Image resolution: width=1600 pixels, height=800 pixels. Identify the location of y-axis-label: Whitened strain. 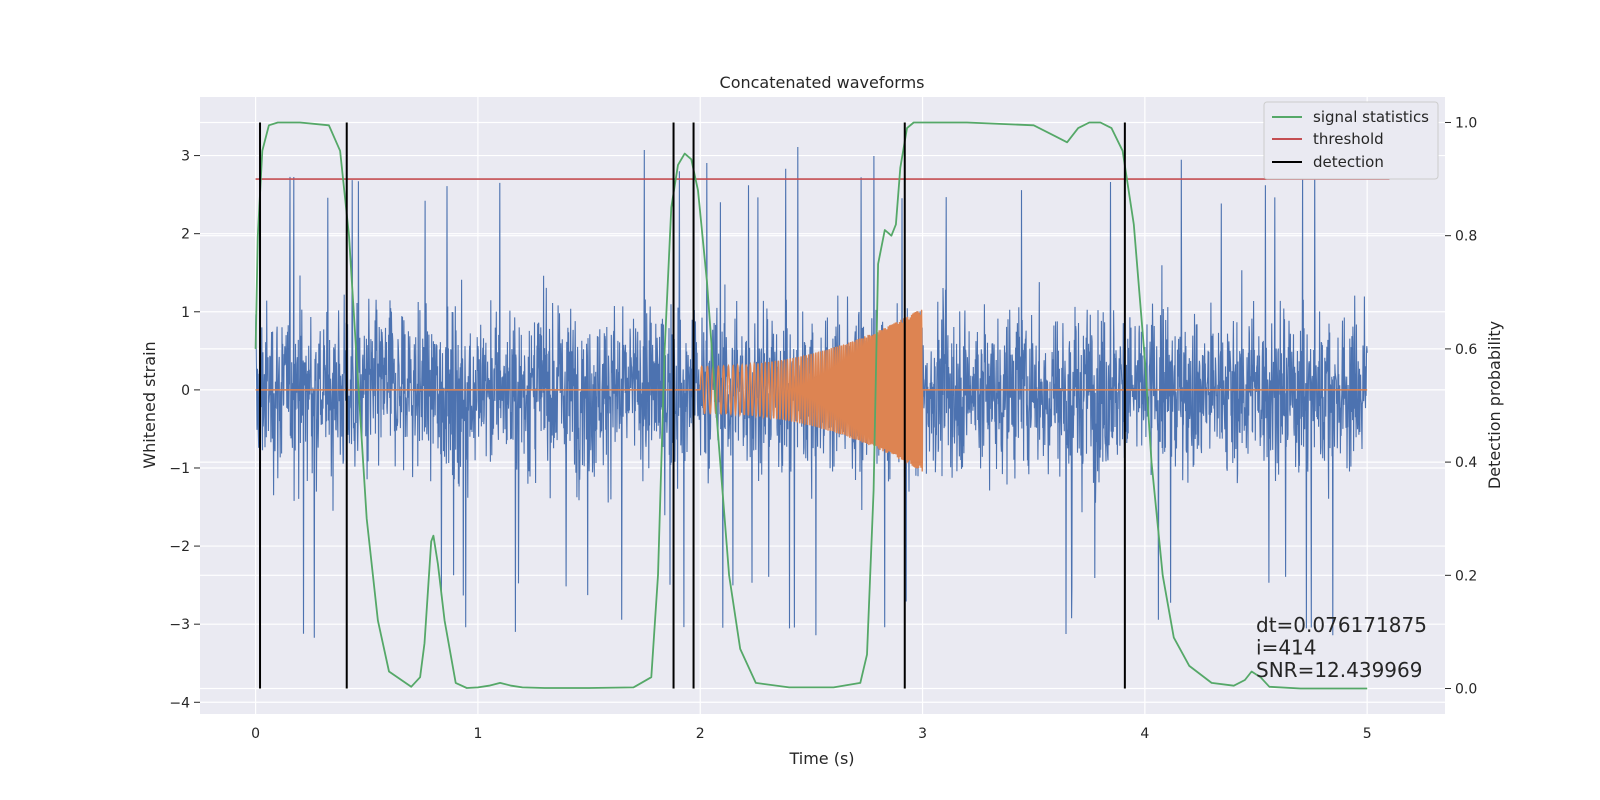
(149, 404).